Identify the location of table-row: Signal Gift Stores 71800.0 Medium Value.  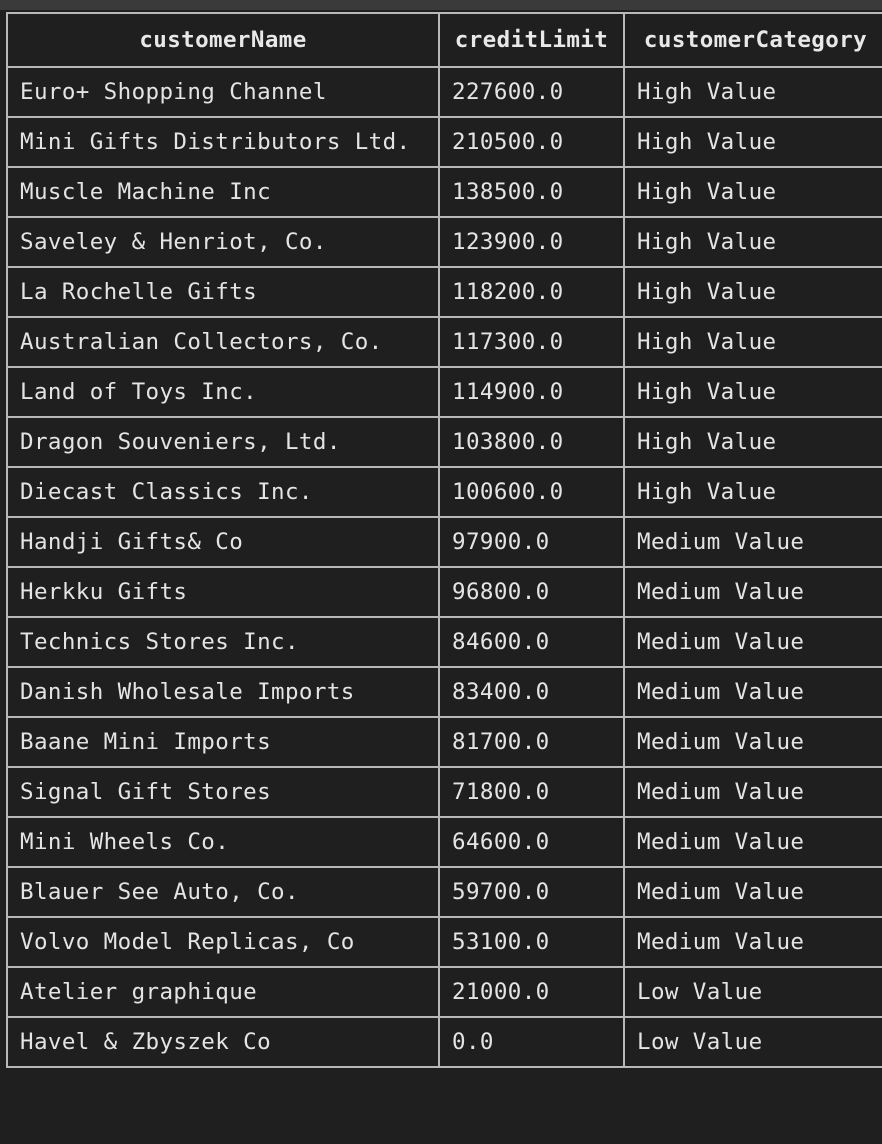
(444, 792).